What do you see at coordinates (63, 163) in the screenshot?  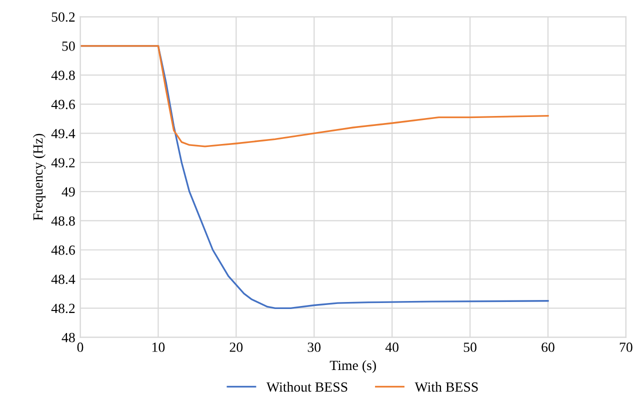 I see `y-tick-label: 49.2` at bounding box center [63, 163].